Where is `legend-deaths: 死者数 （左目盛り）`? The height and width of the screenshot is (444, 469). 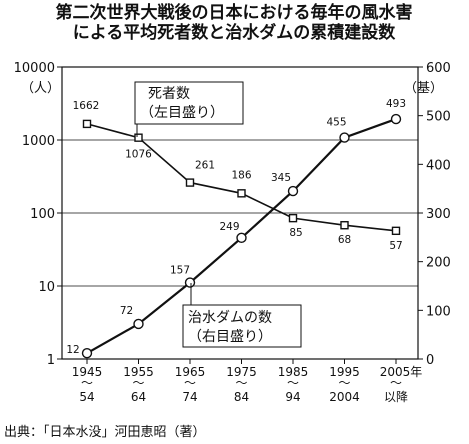
legend-deaths: 死者数 （左目盛り） is located at coordinates (189, 109).